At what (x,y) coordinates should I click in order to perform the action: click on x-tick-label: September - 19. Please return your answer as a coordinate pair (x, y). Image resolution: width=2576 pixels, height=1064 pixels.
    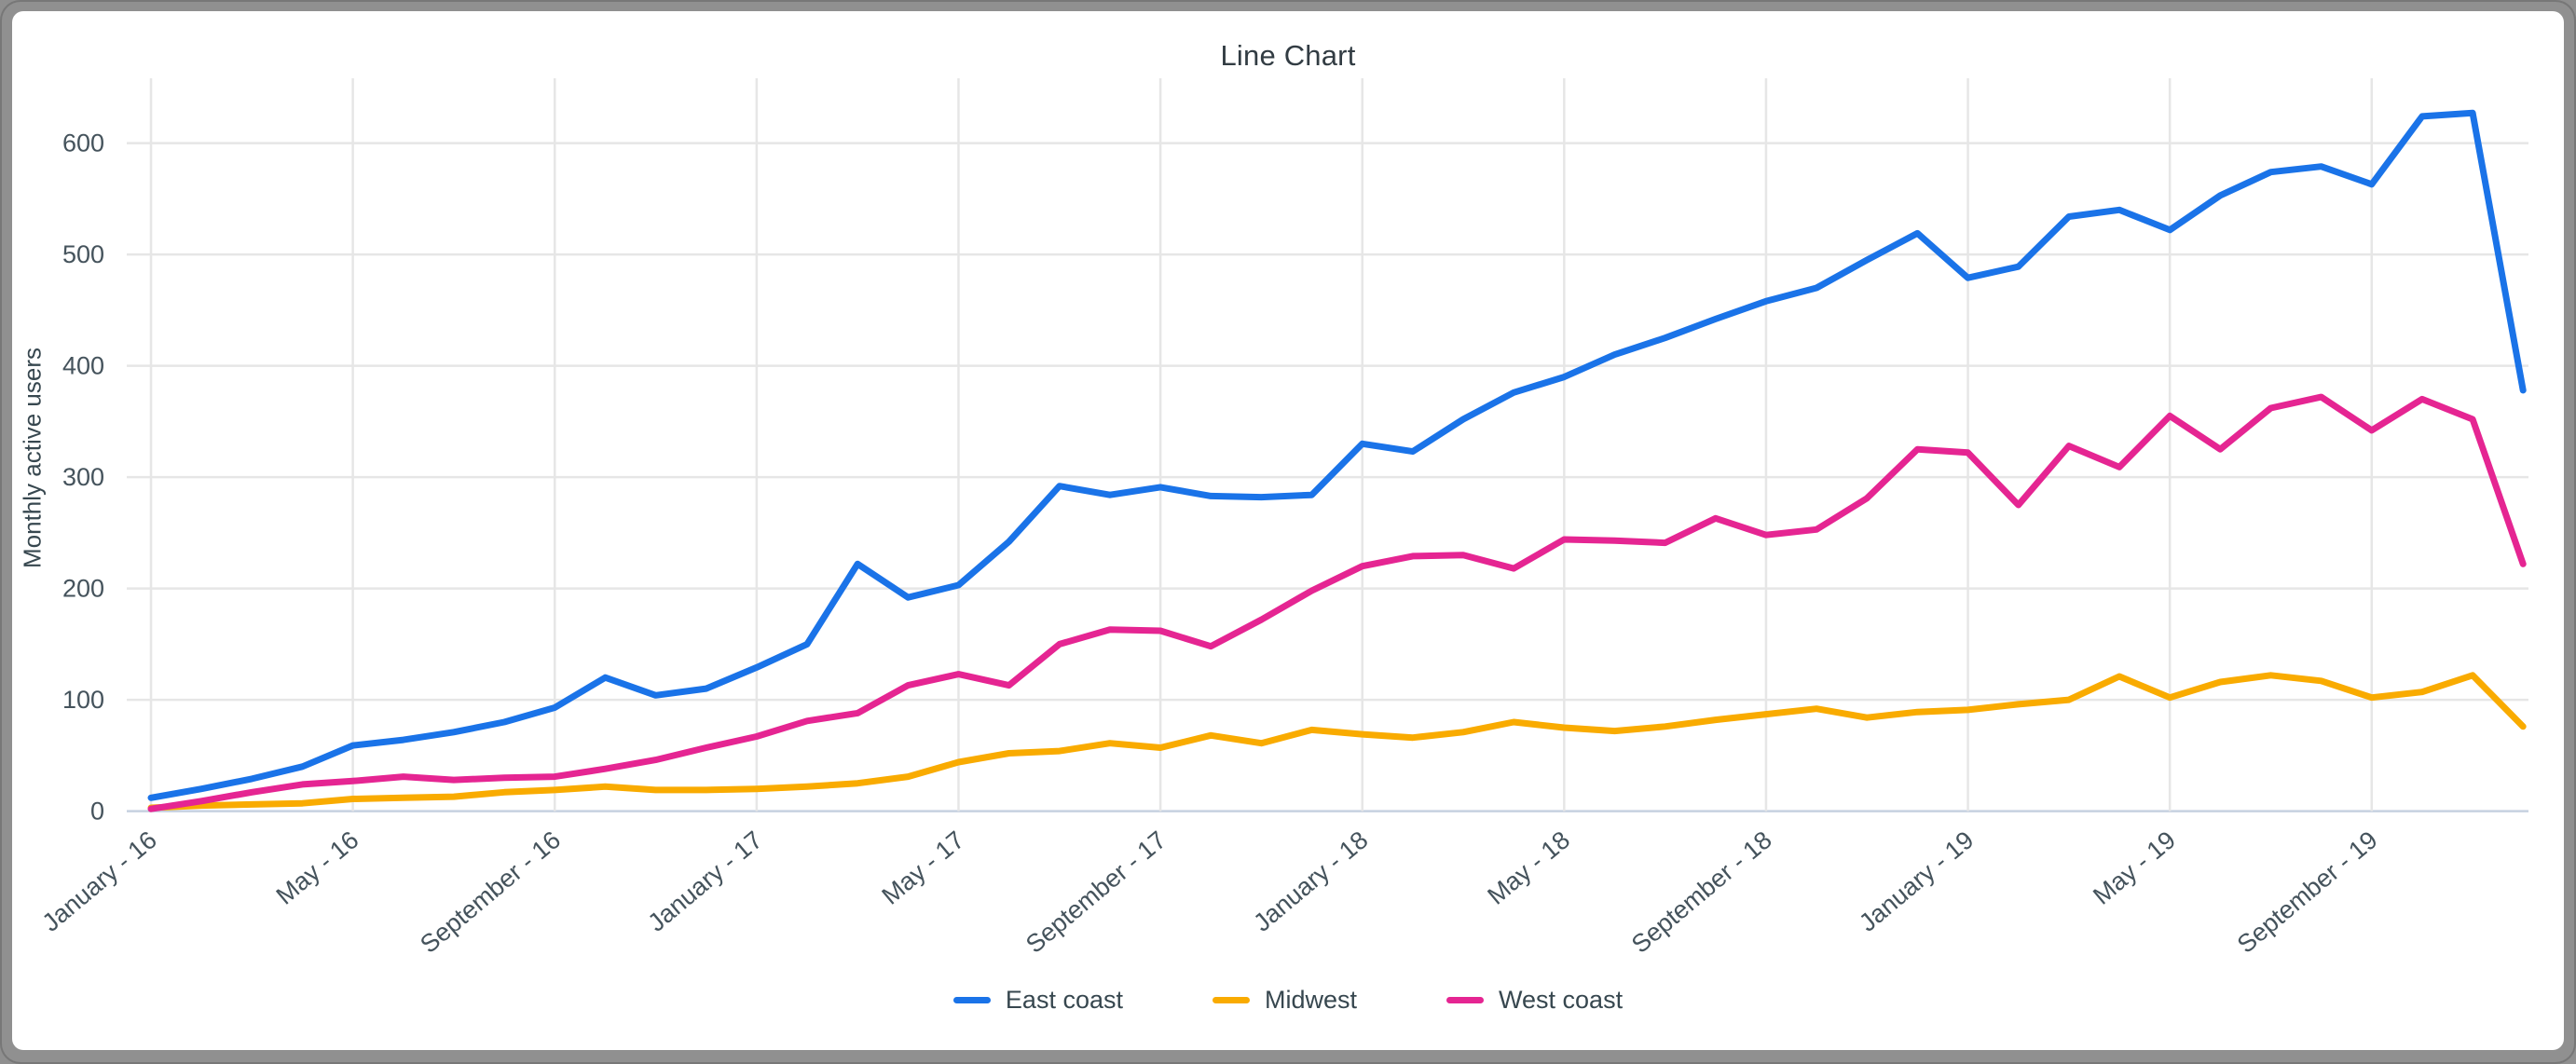
    Looking at the image, I should click on (2307, 892).